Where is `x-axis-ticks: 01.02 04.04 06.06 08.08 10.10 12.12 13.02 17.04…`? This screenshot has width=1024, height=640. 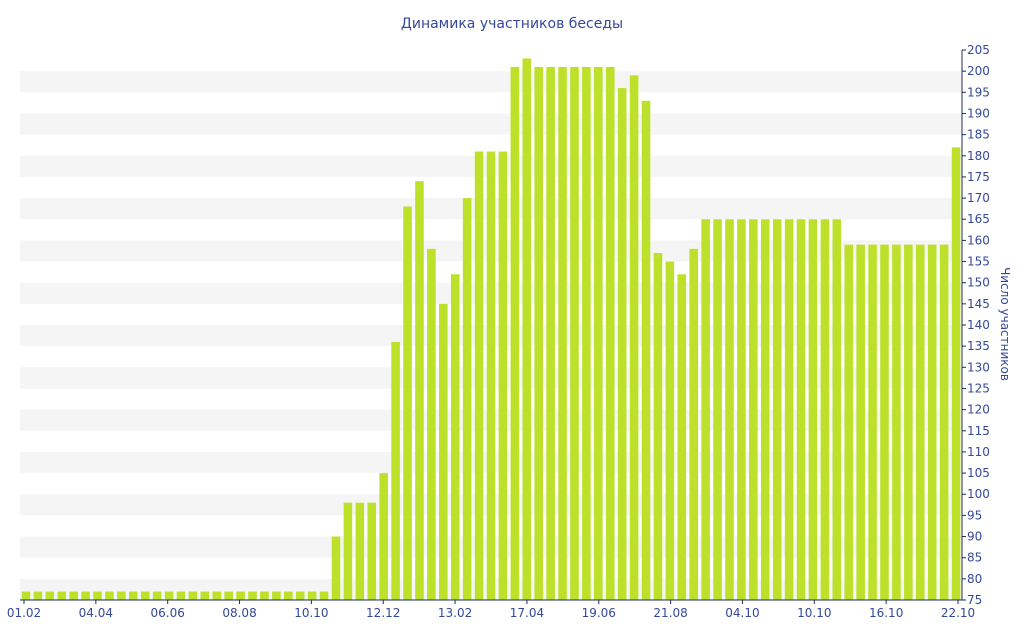
x-axis-ticks: 01.02 04.04 06.06 08.08 10.10 12.12 13.02 17.04… is located at coordinates (491, 610).